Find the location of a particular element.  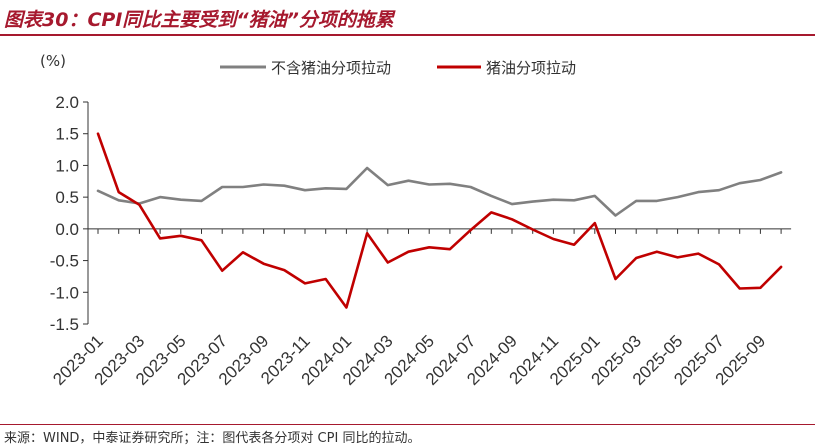

legend: 不含猪油分项拉动 猪油分项拉动 is located at coordinates (398, 68).